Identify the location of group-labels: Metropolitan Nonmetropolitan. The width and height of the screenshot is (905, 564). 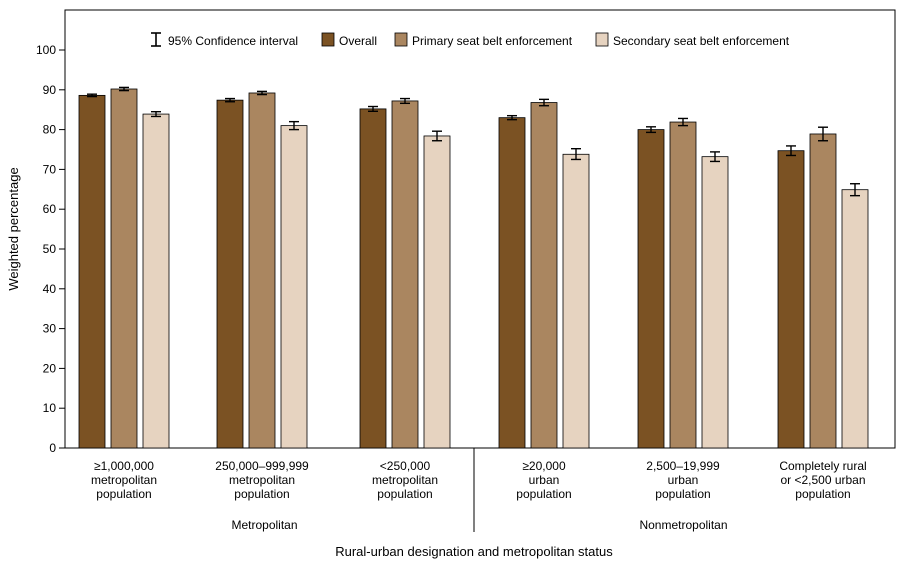
(479, 525).